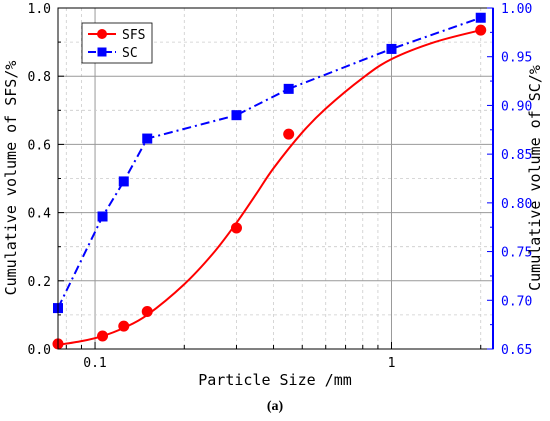 This screenshot has height=421, width=550. I want to click on y-axis-left-title: Cumulative volume of SFS/%, so click(11, 178).